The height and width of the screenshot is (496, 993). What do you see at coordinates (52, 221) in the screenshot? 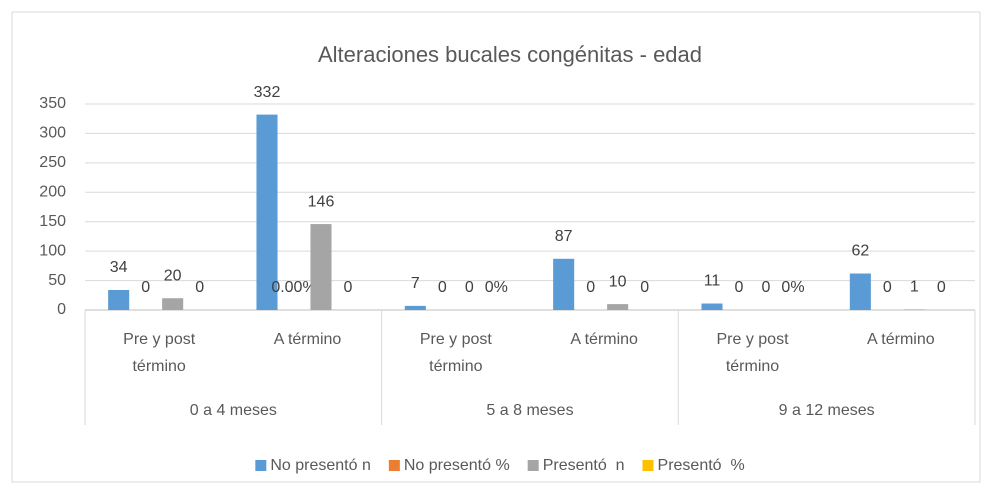
I see `y-tick-label: 150` at bounding box center [52, 221].